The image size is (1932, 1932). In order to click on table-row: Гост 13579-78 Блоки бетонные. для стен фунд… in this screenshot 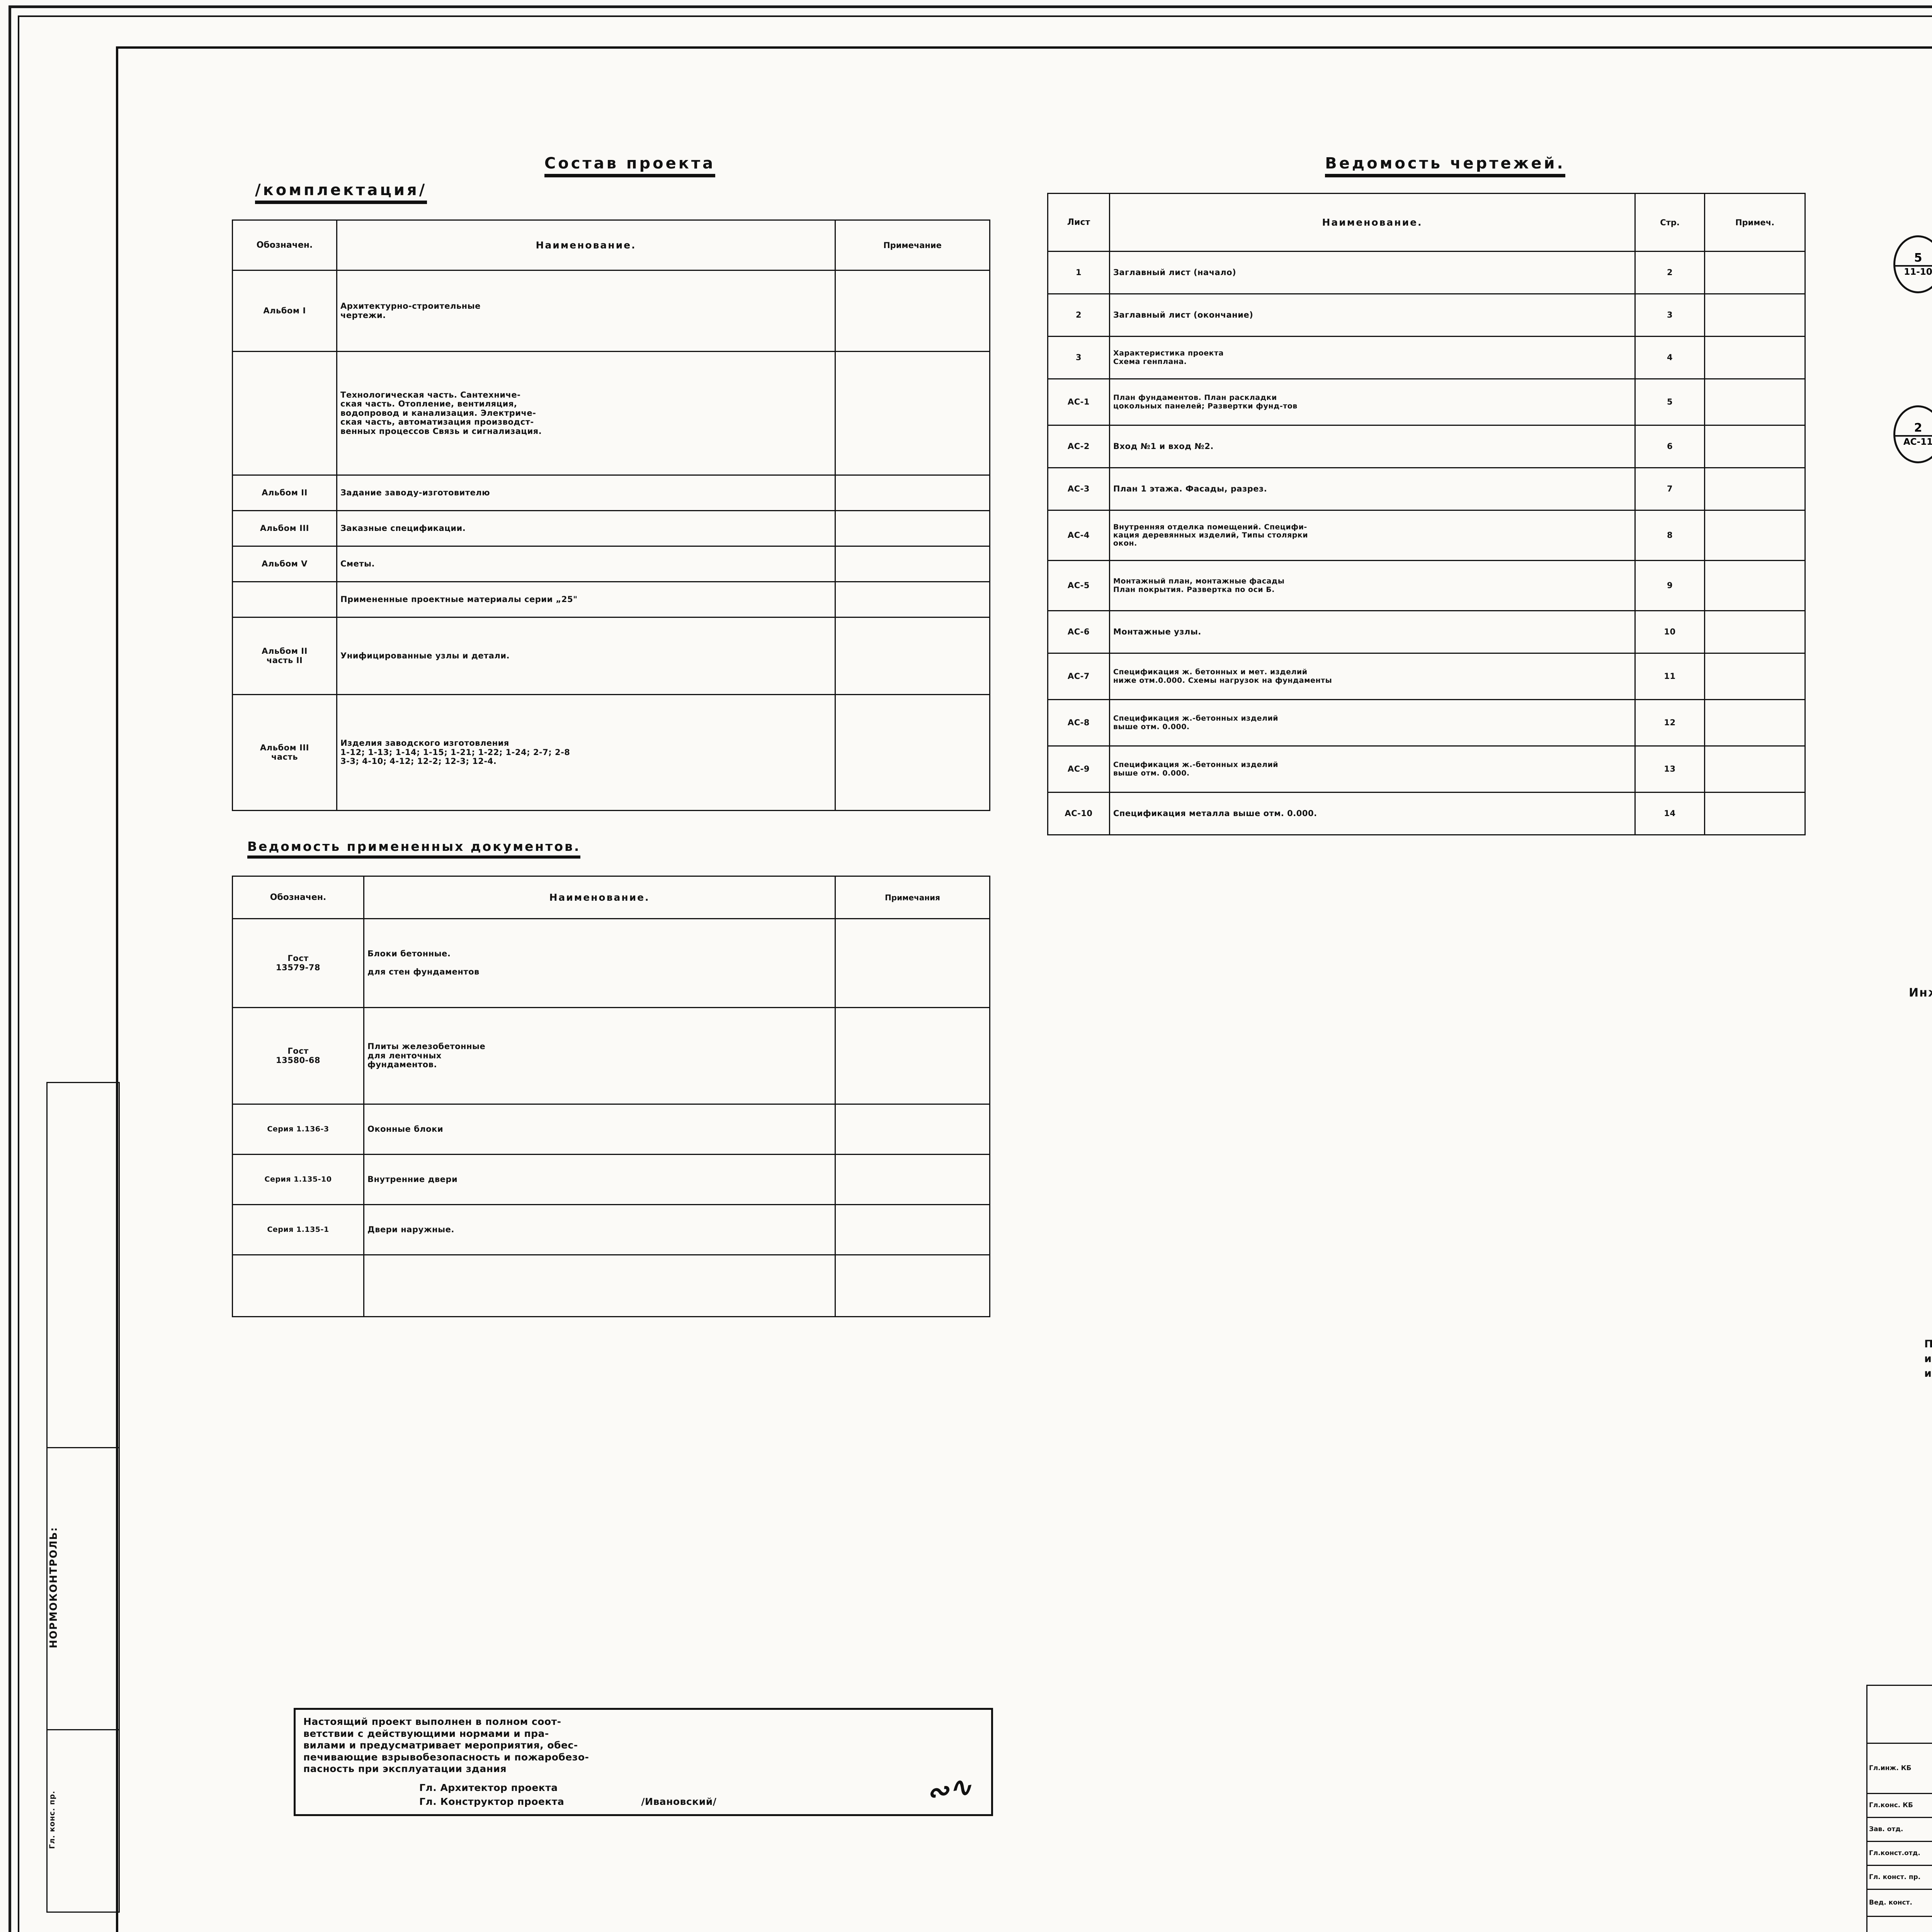, I will do `click(611, 963)`.